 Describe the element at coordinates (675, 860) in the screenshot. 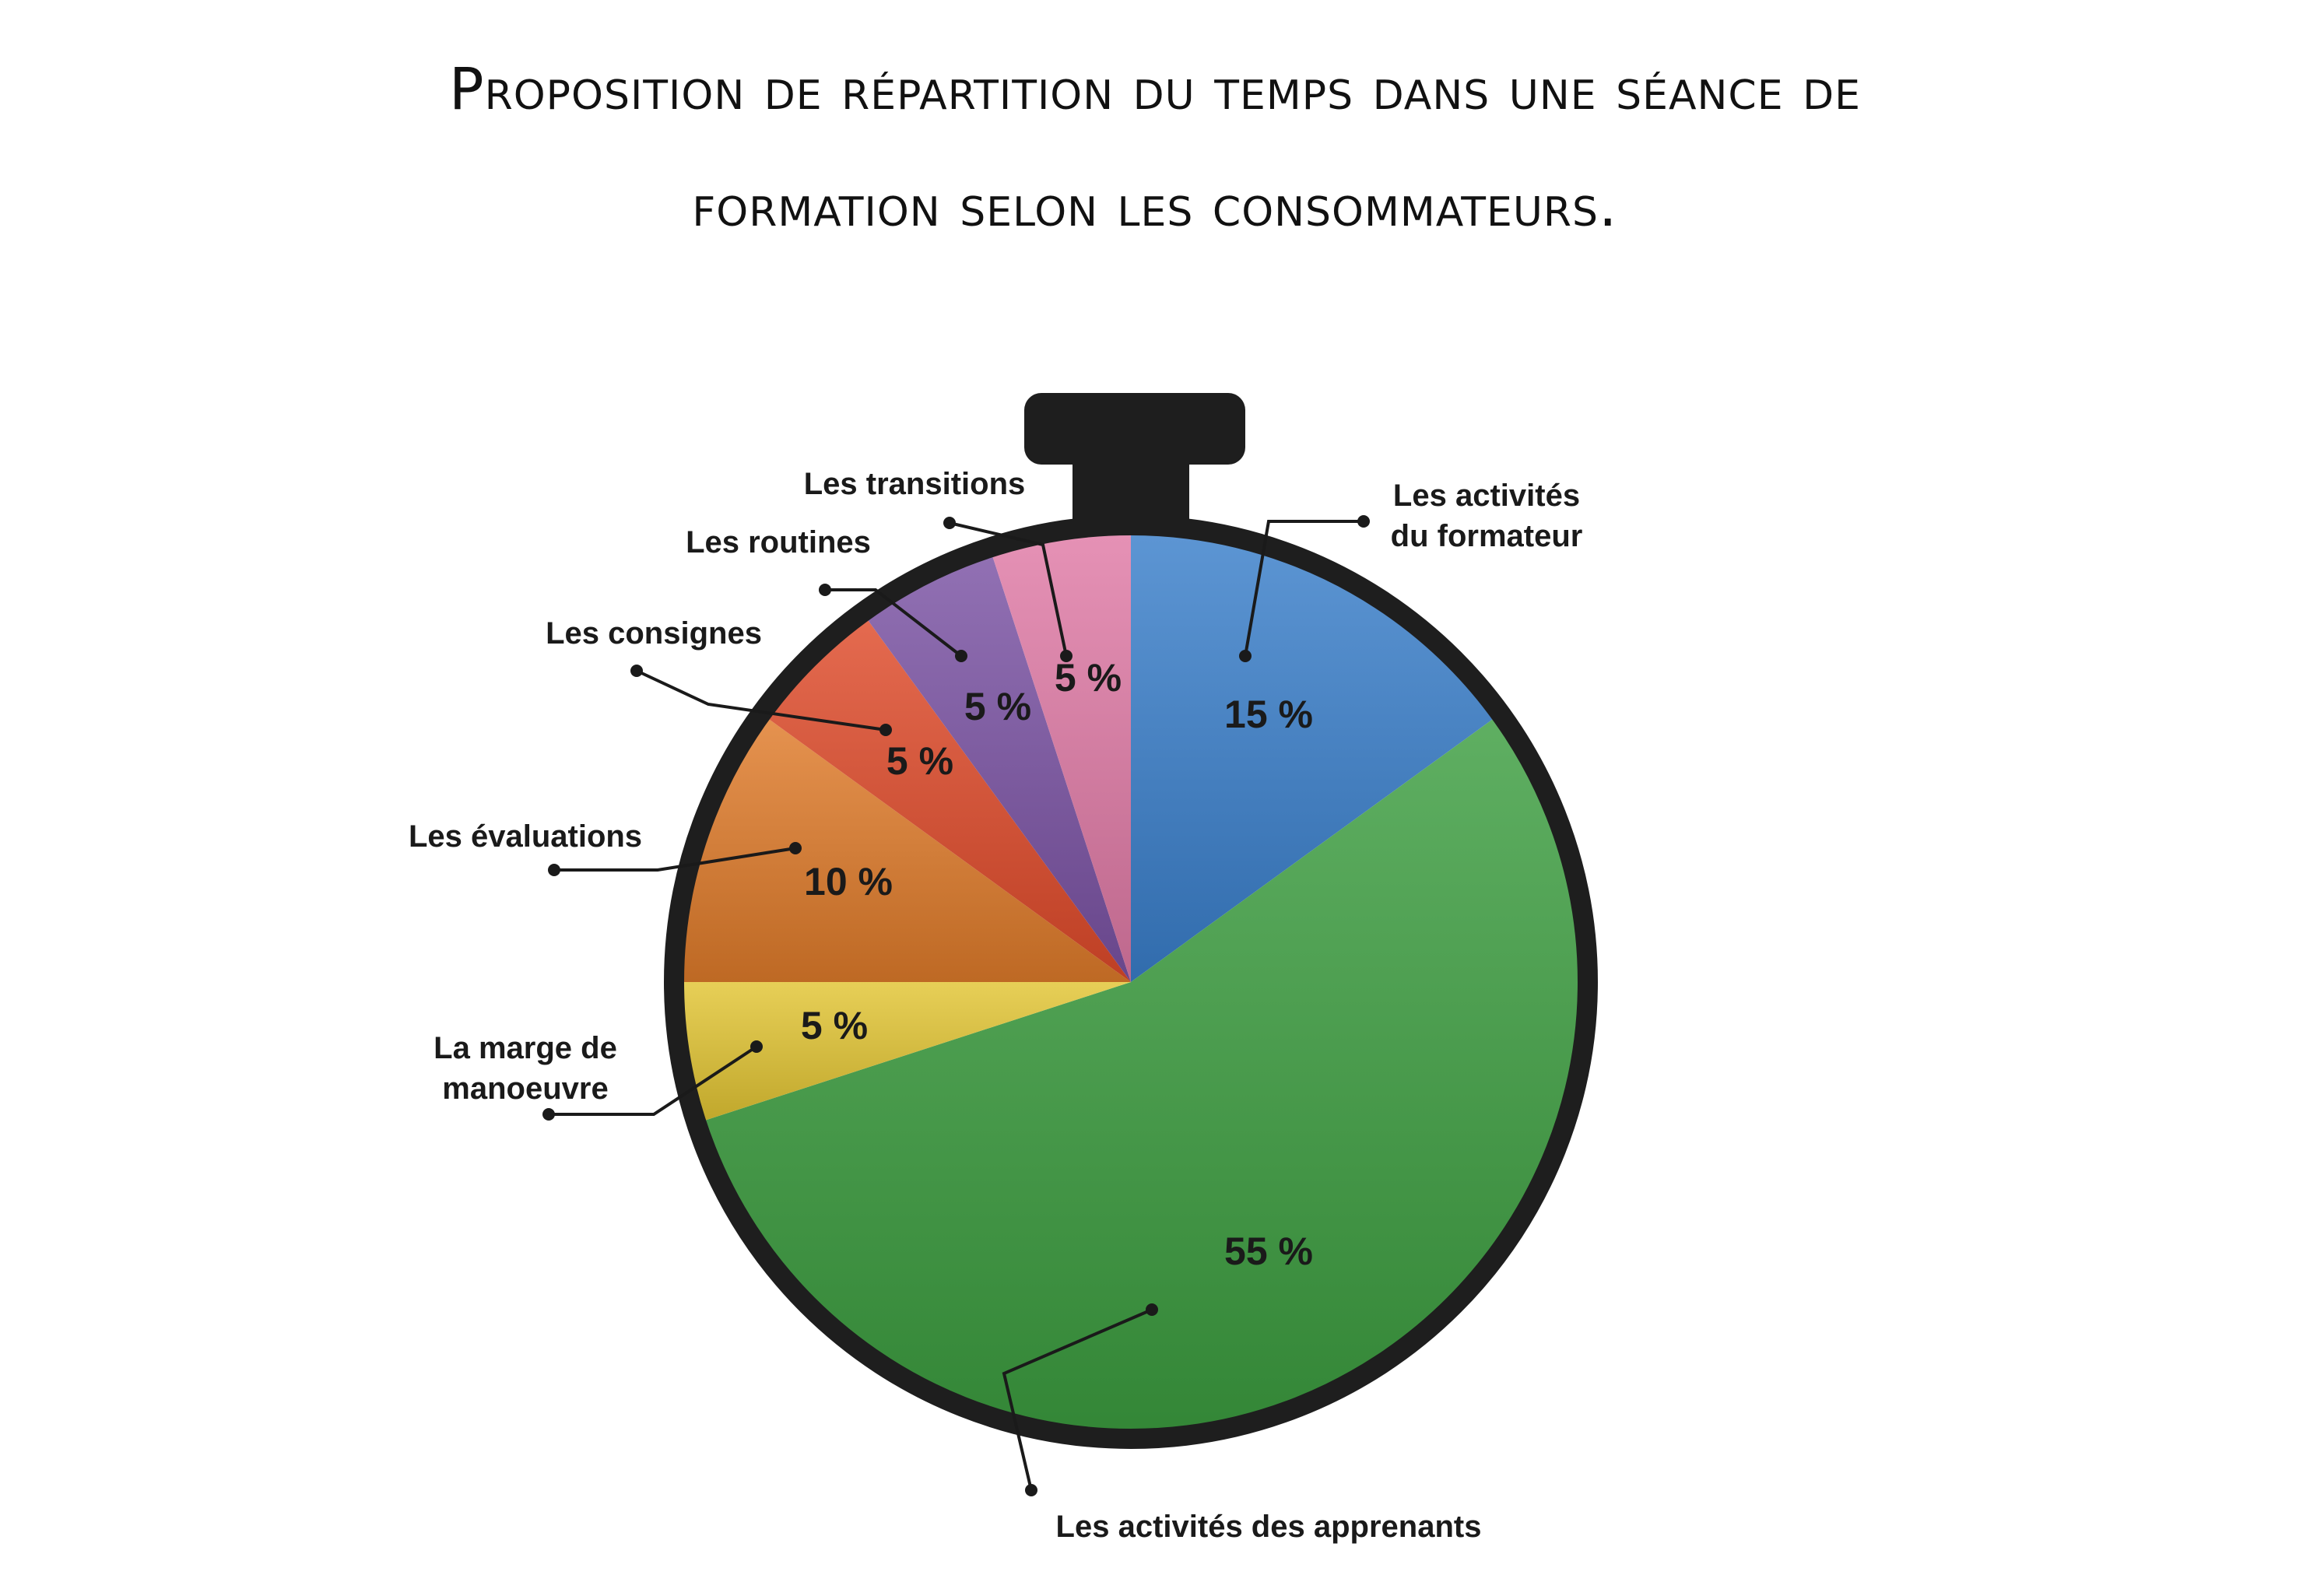

I see `leader-line-evaluations` at that location.